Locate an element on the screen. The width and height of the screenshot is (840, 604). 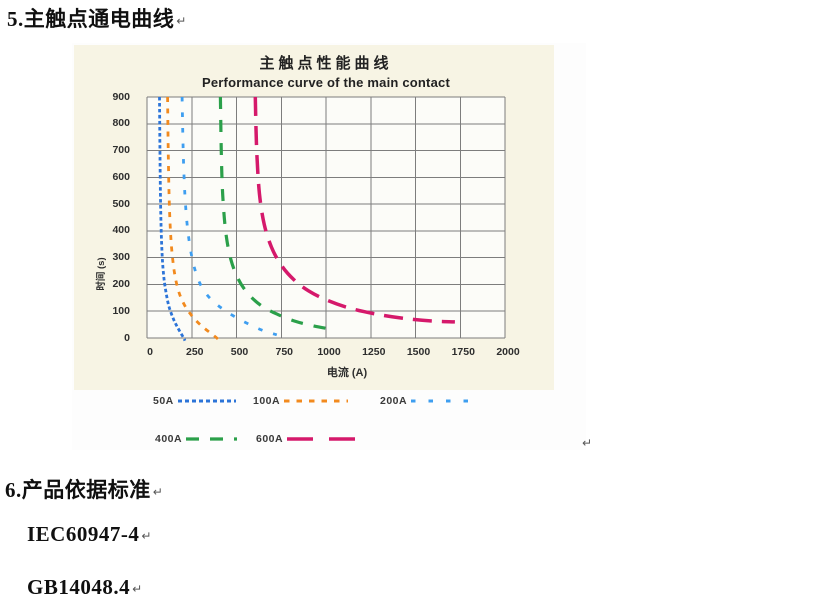
standard-gb: GB14048.4 ↵ is located at coordinates (84, 587).